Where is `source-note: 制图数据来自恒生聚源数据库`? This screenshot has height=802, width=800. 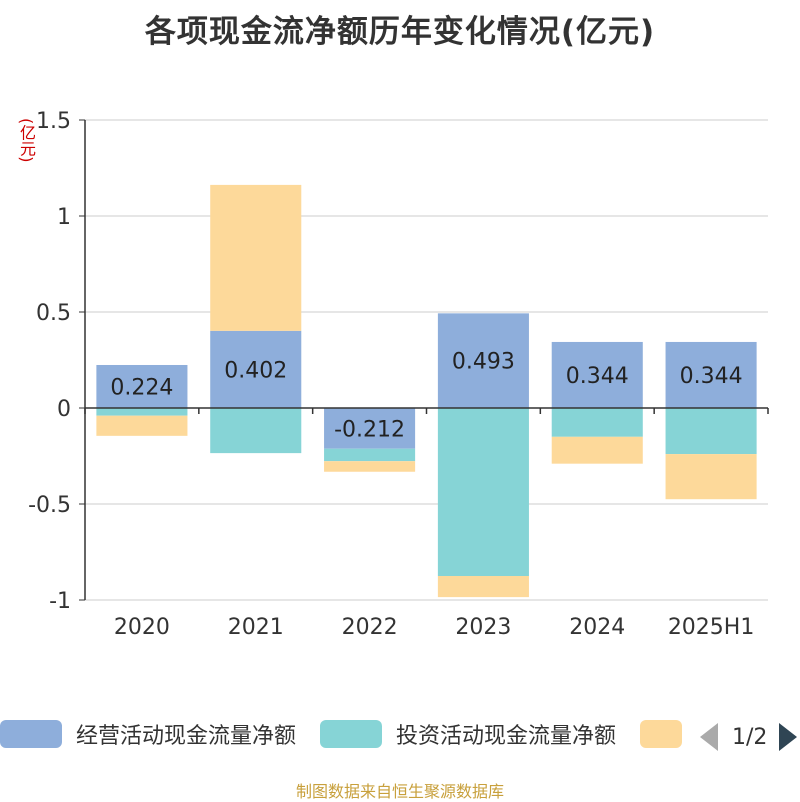
source-note: 制图数据来自恒生聚源数据库 is located at coordinates (399, 791).